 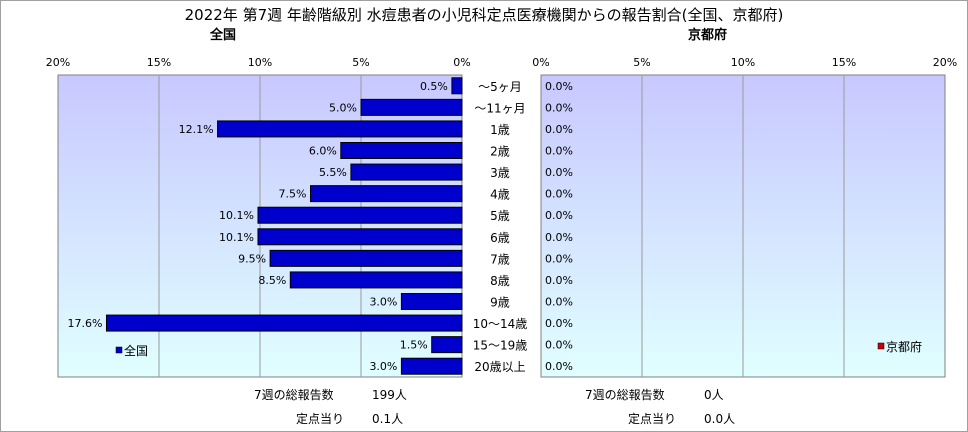 I want to click on national-total-value: 199人, so click(x=389, y=395).